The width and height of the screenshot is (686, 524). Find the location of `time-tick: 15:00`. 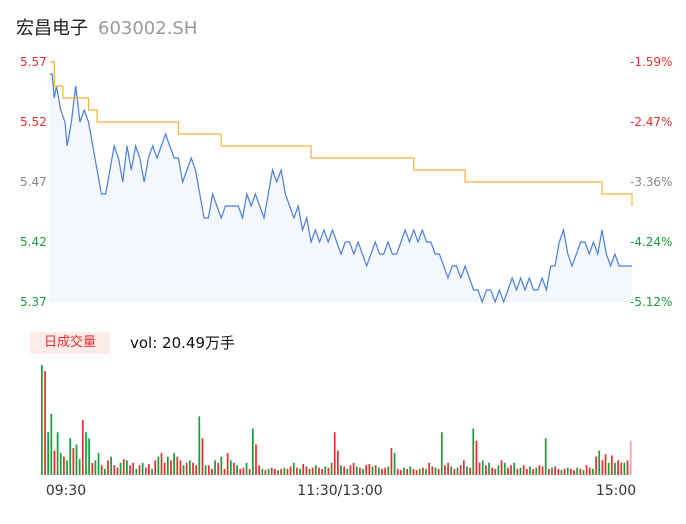

time-tick: 15:00 is located at coordinates (616, 491).